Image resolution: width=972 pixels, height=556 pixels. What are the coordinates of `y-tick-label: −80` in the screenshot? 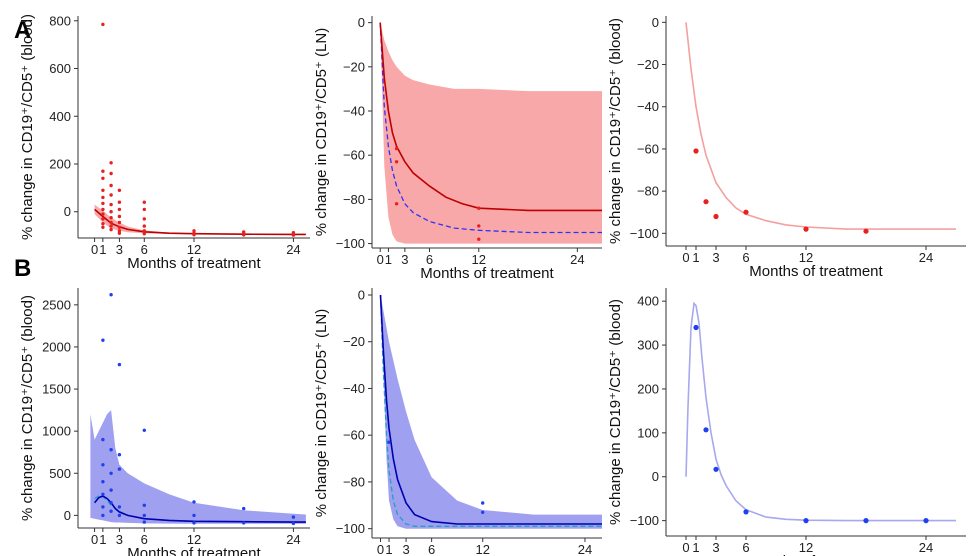 It's located at (354, 199).